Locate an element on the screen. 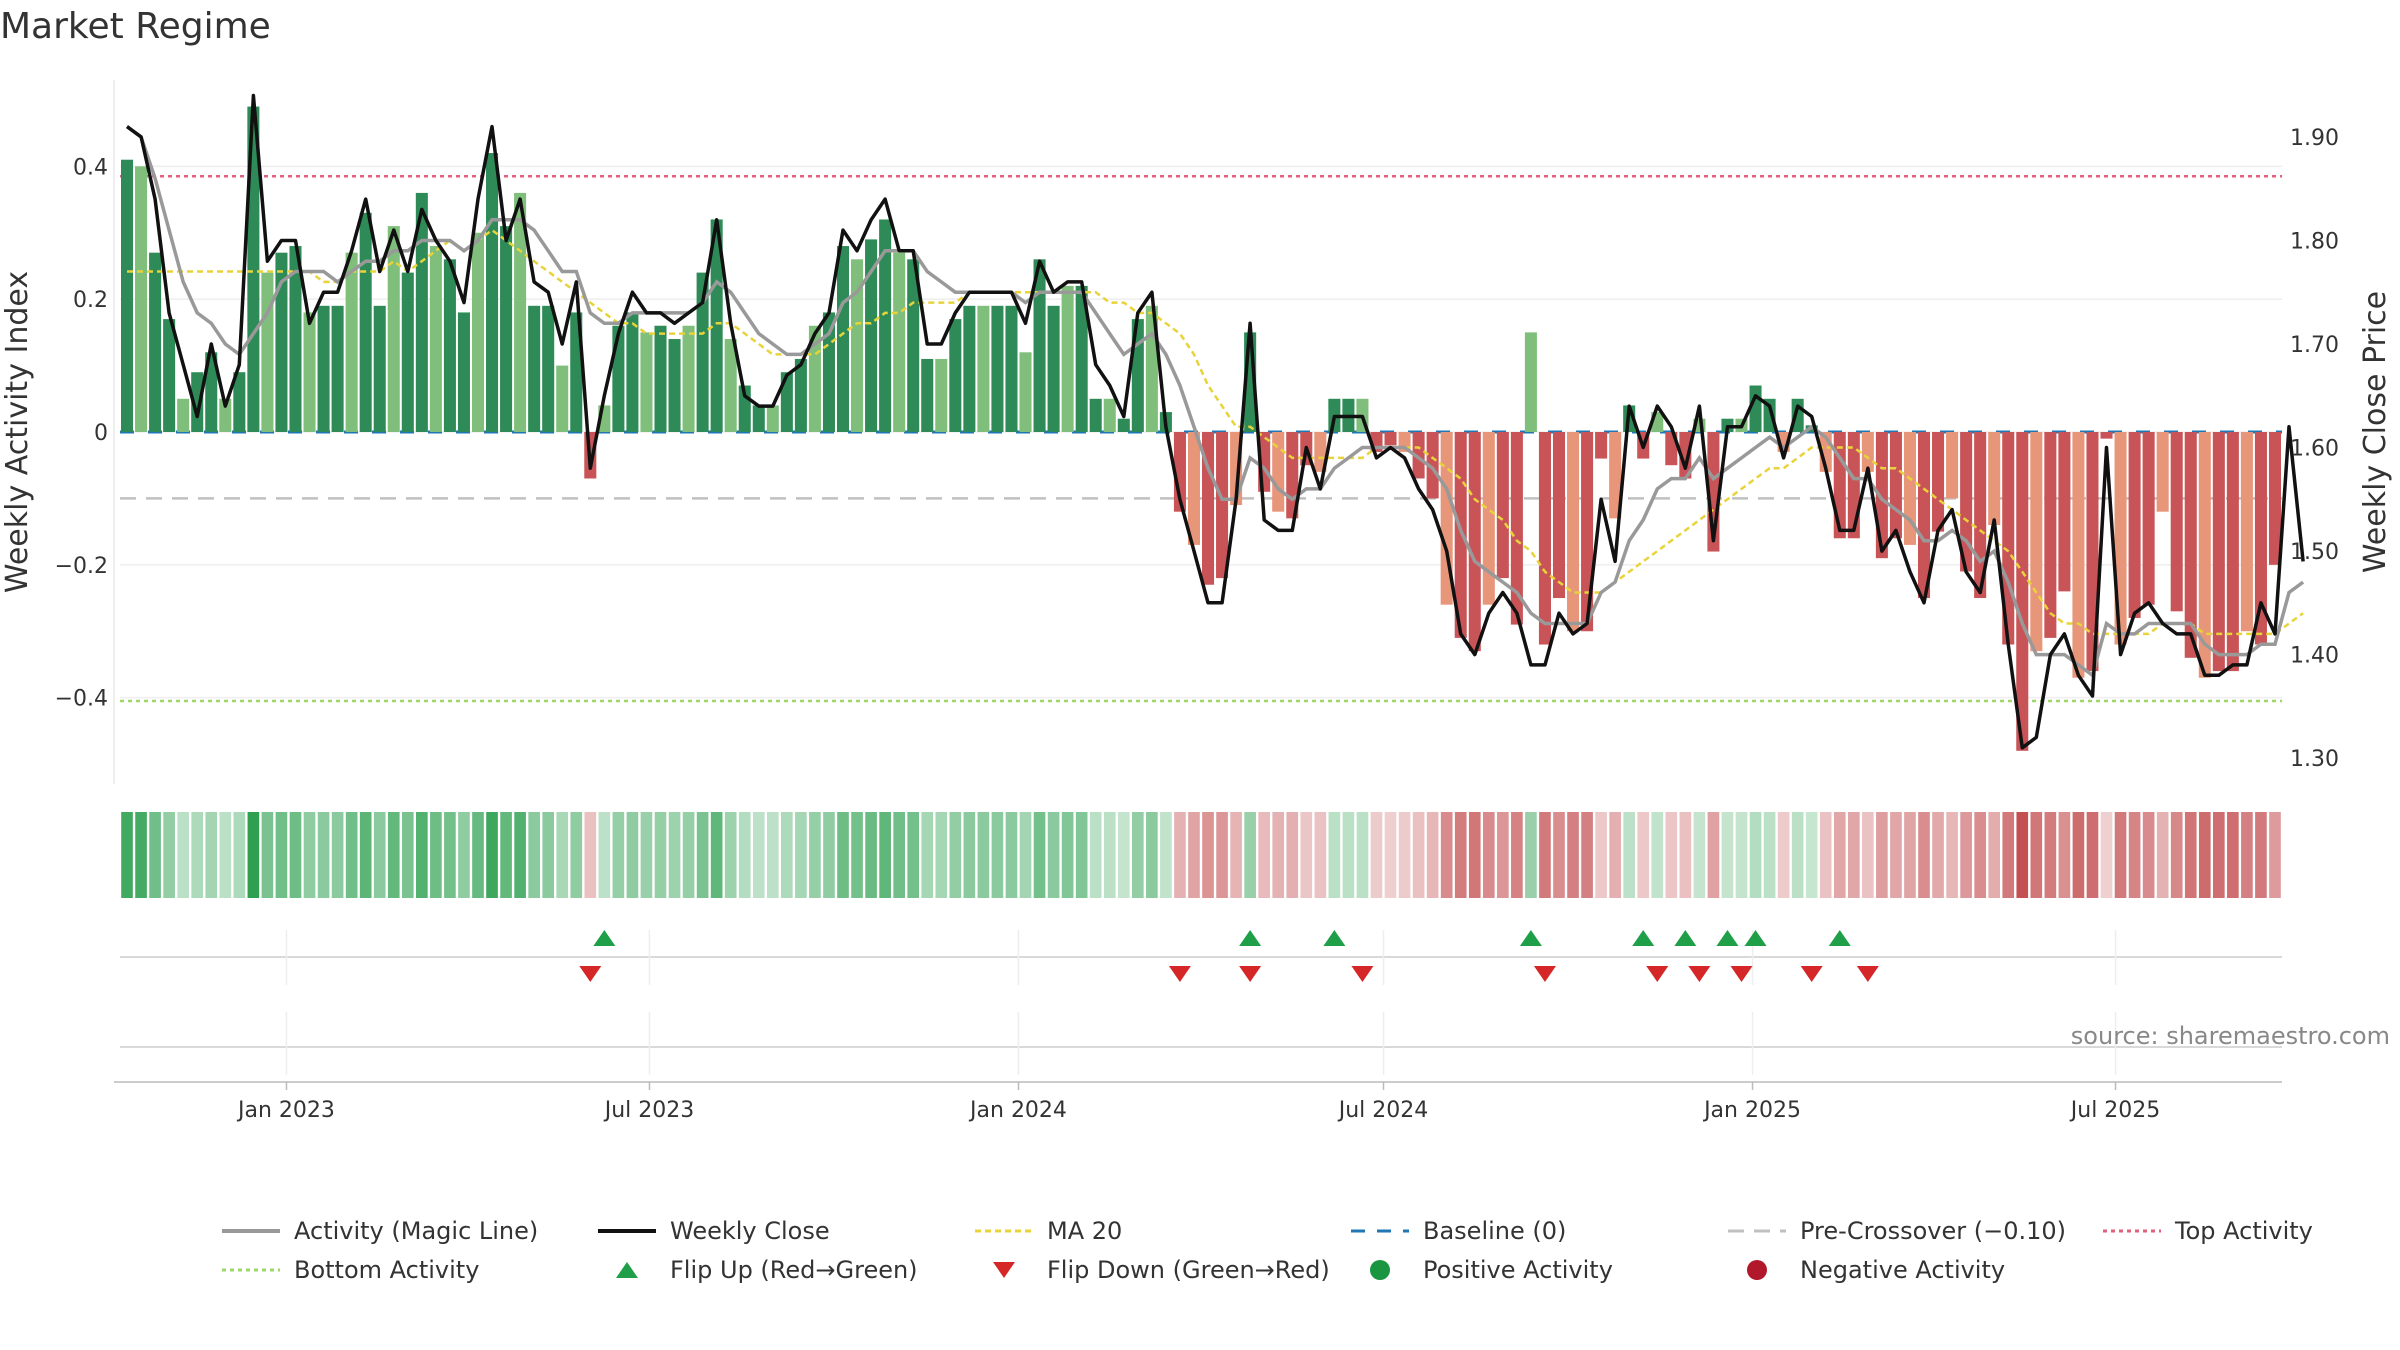 The height and width of the screenshot is (1350, 2400). legend-label: MA 20 is located at coordinates (1084, 1231).